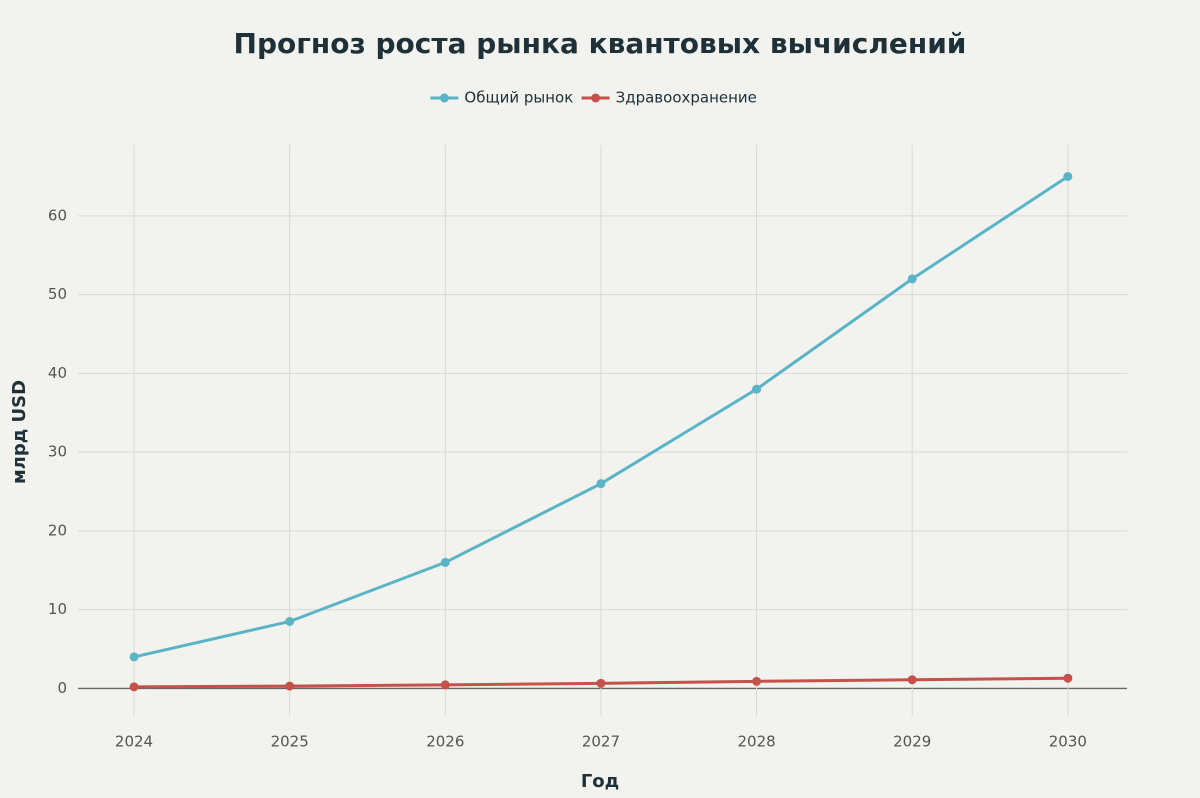  Describe the element at coordinates (445, 742) in the screenshot. I see `x-tick-label: 2026` at that location.